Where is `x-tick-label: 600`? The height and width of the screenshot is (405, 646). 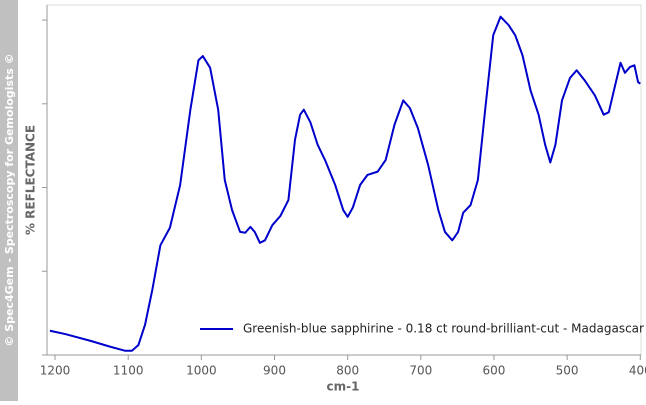
x-tick-label: 600 is located at coordinates (494, 371).